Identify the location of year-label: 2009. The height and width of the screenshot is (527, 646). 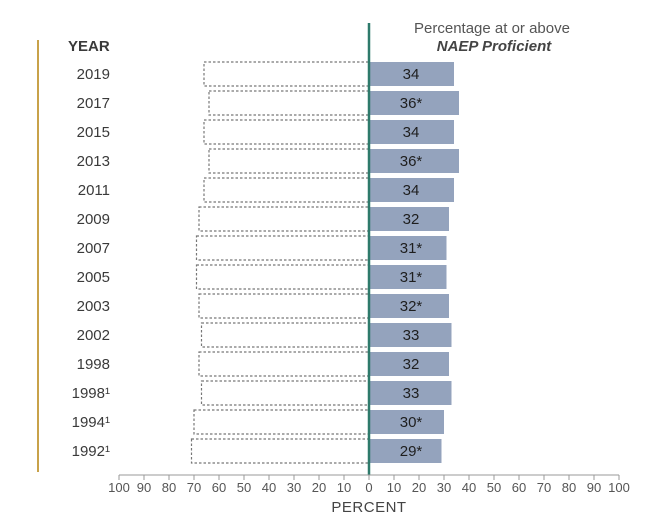
(93, 219).